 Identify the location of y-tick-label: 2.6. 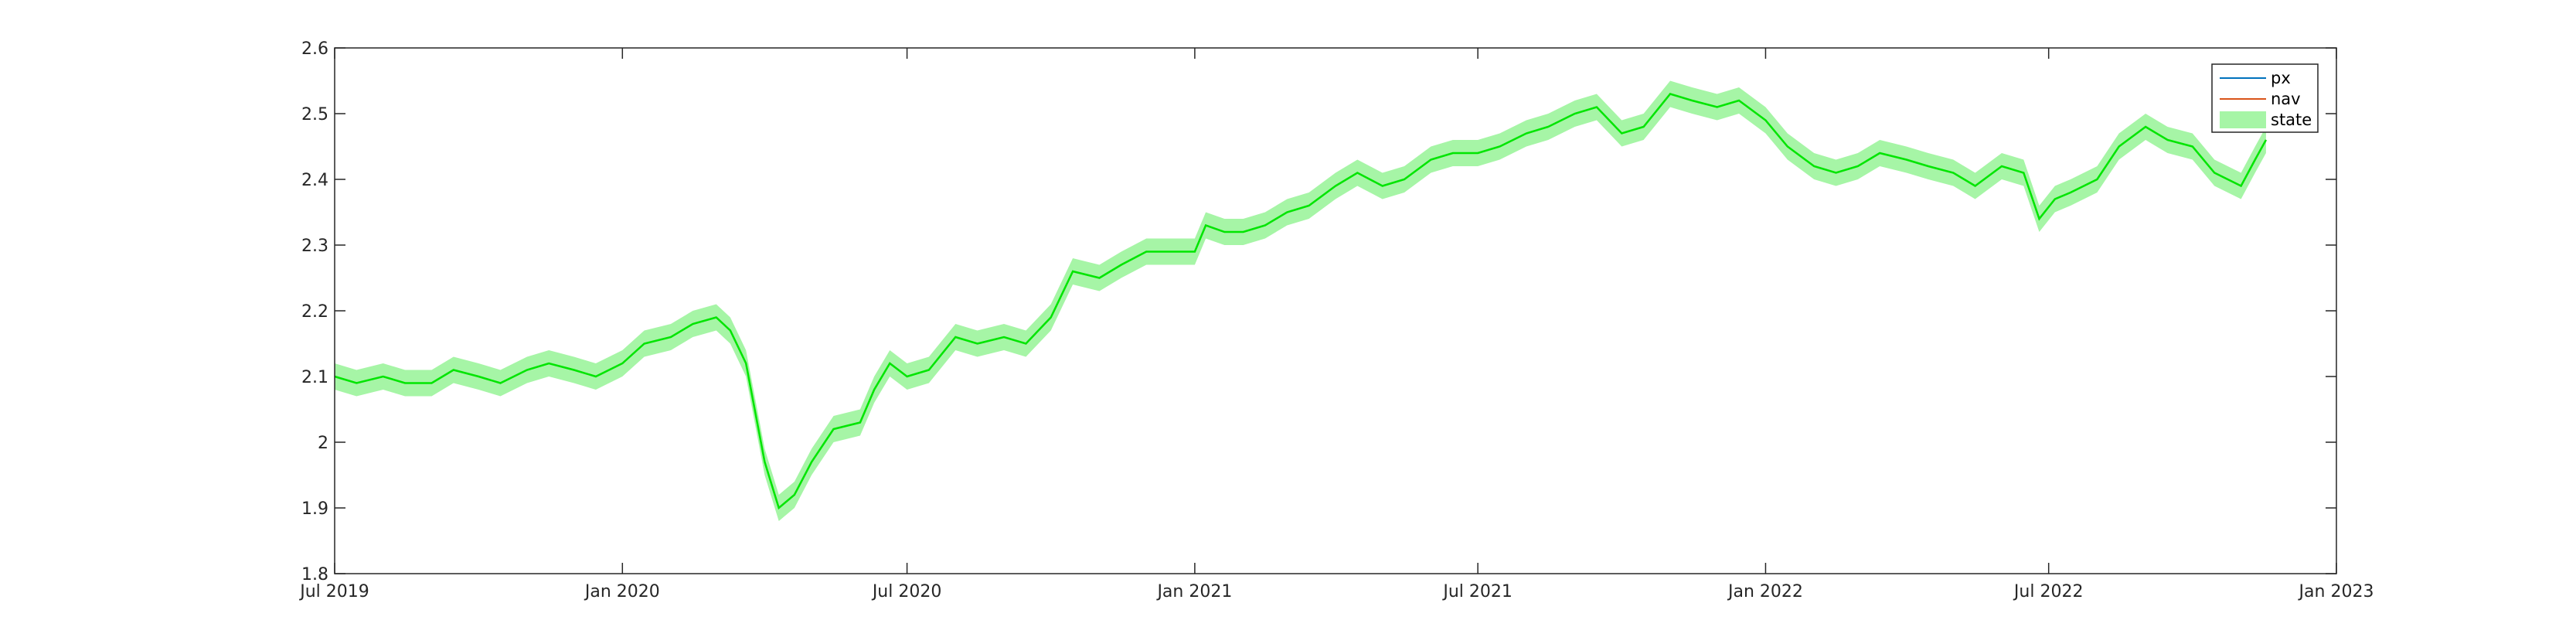
(314, 49).